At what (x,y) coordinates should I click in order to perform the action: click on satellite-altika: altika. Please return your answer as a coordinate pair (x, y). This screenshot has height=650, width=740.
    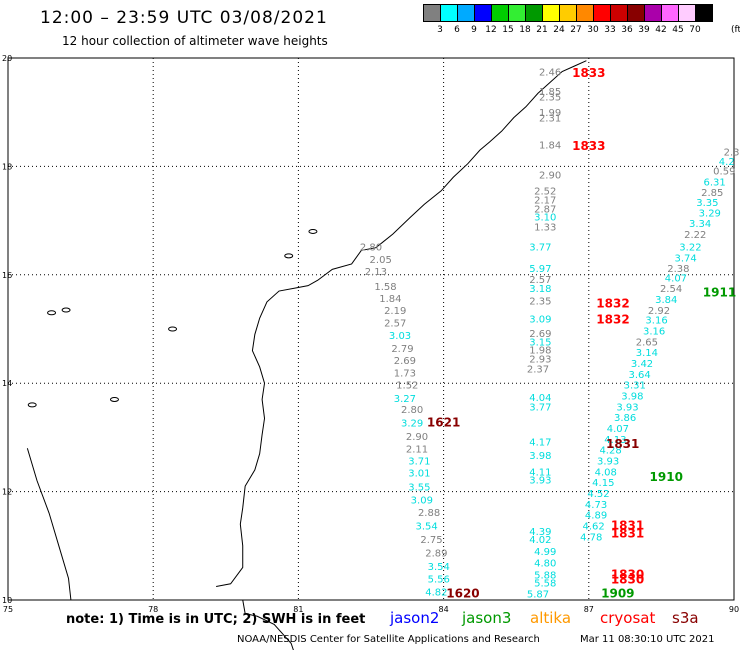
    Looking at the image, I should click on (551, 618).